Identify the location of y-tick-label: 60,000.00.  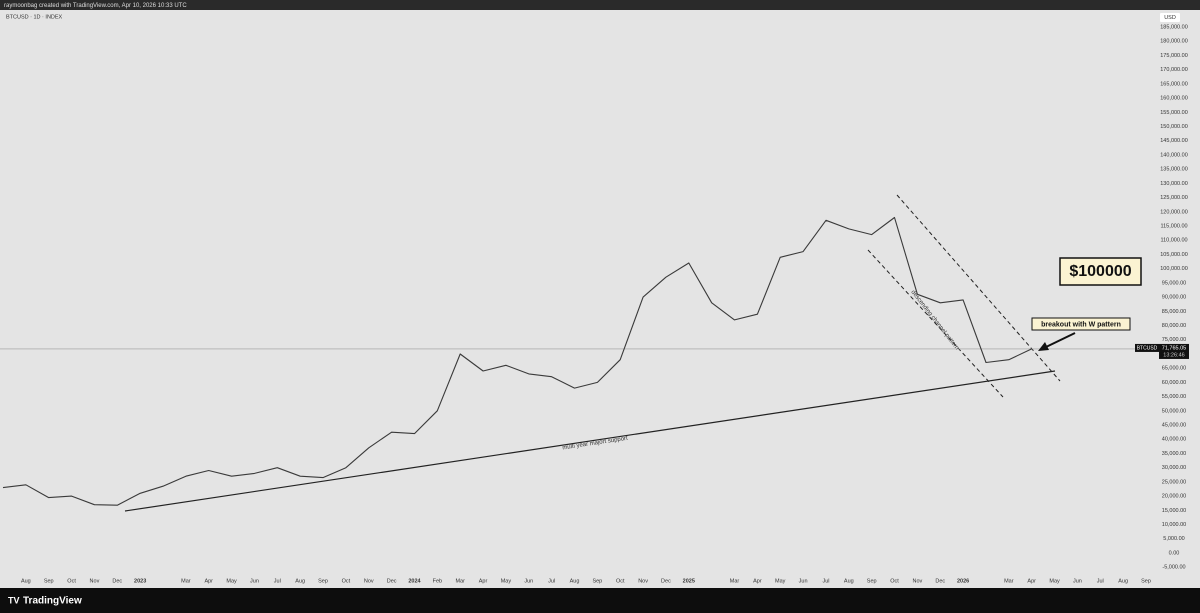
(1174, 383).